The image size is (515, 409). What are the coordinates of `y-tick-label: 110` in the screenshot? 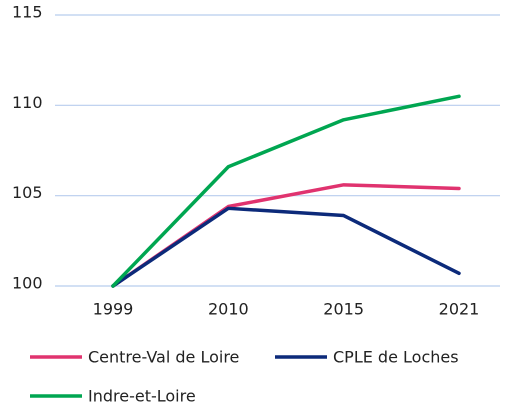 It's located at (27, 102).